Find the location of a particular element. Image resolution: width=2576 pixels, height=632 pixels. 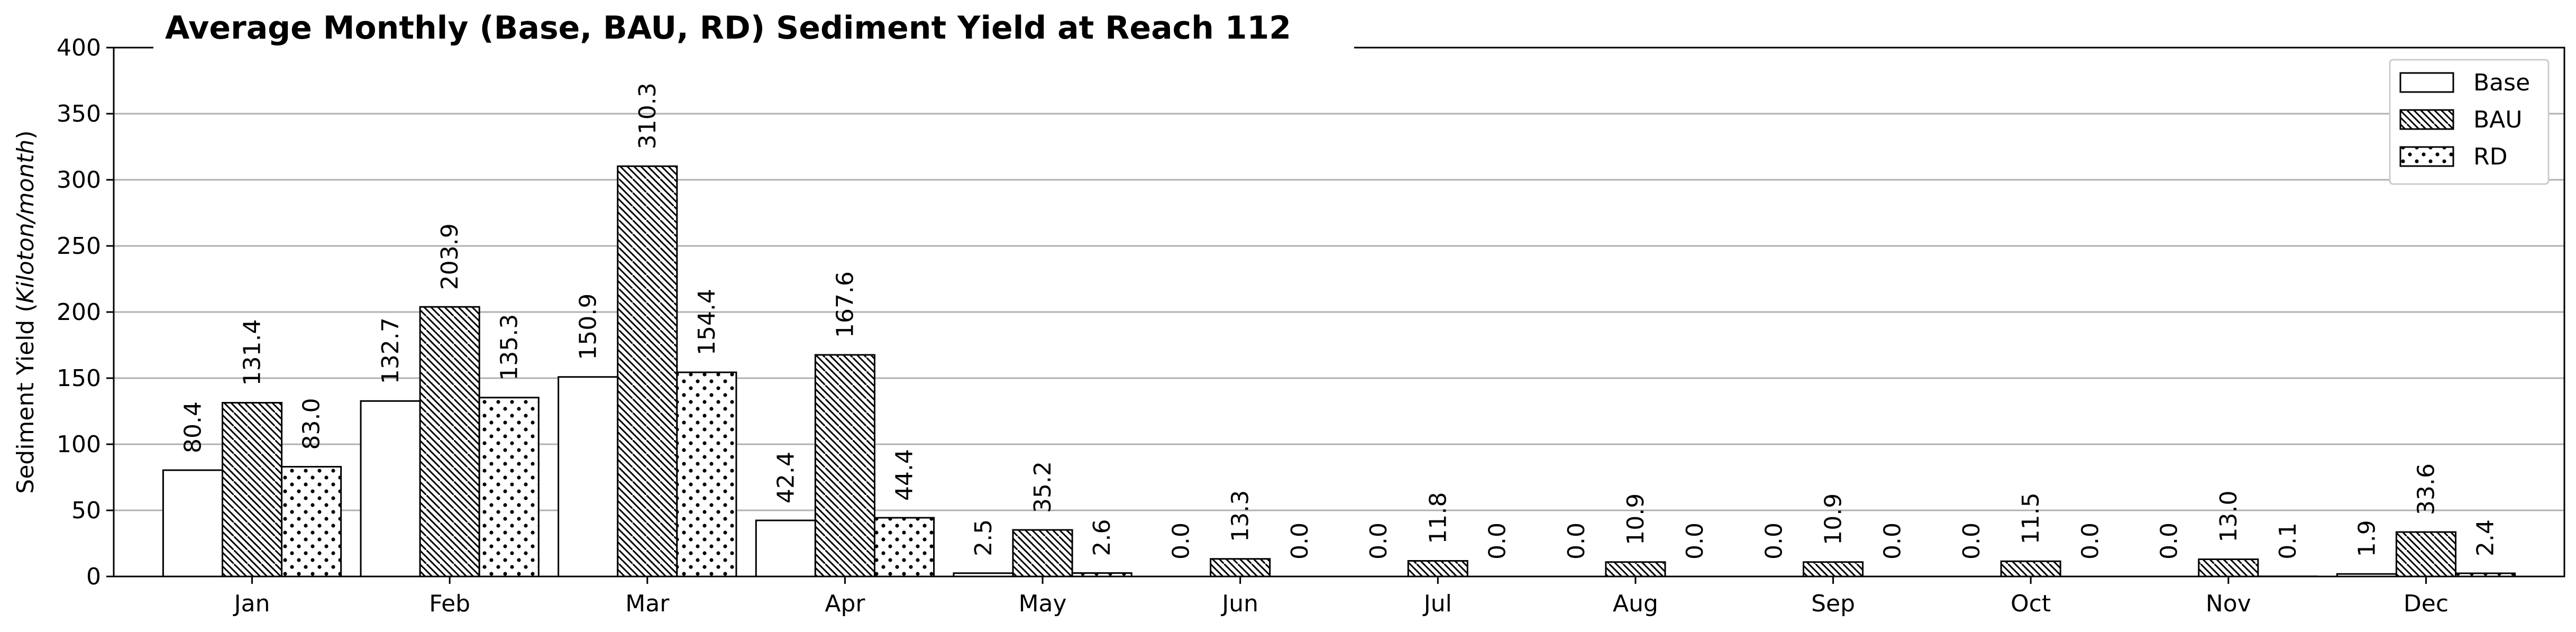

legend-label: BAU is located at coordinates (2498, 119).